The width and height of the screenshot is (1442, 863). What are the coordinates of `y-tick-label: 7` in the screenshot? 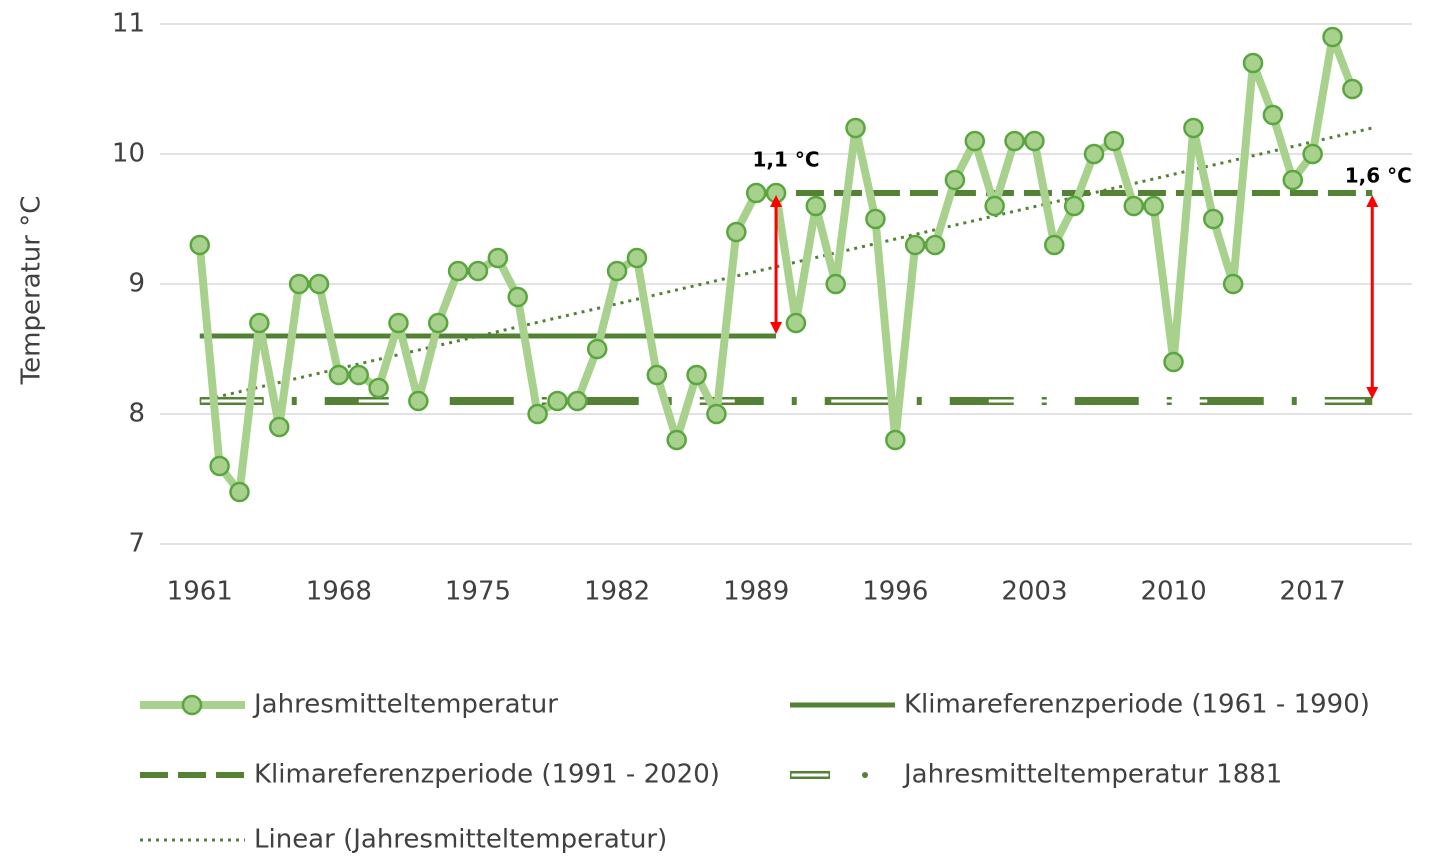 It's located at (136, 544).